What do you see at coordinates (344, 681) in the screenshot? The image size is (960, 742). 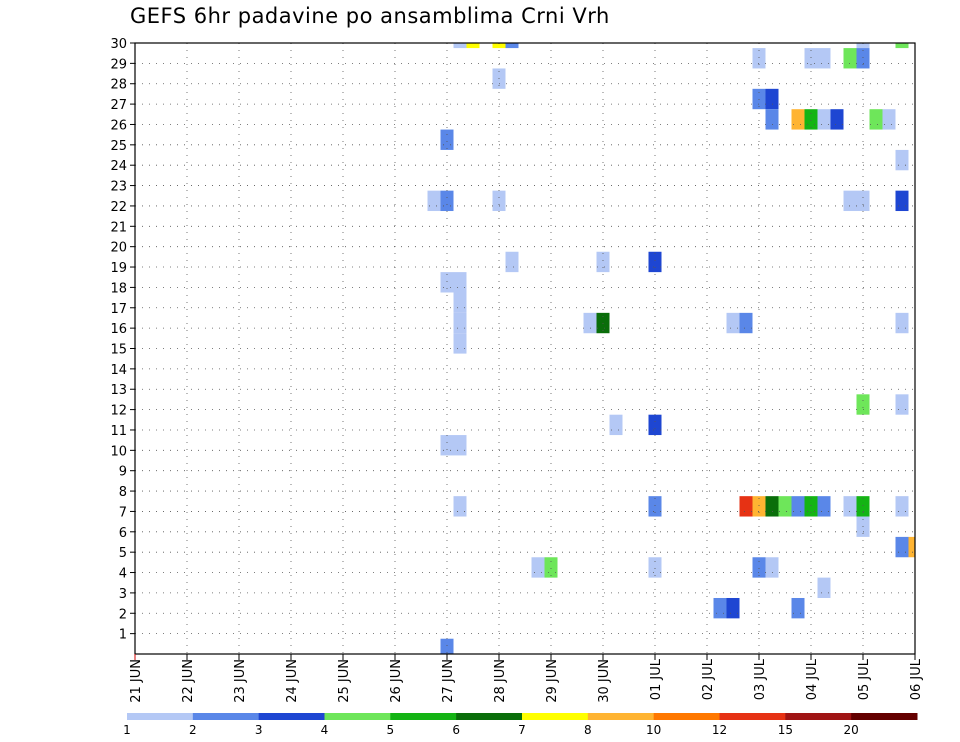 I see `x-tick-label: 25 JUN` at bounding box center [344, 681].